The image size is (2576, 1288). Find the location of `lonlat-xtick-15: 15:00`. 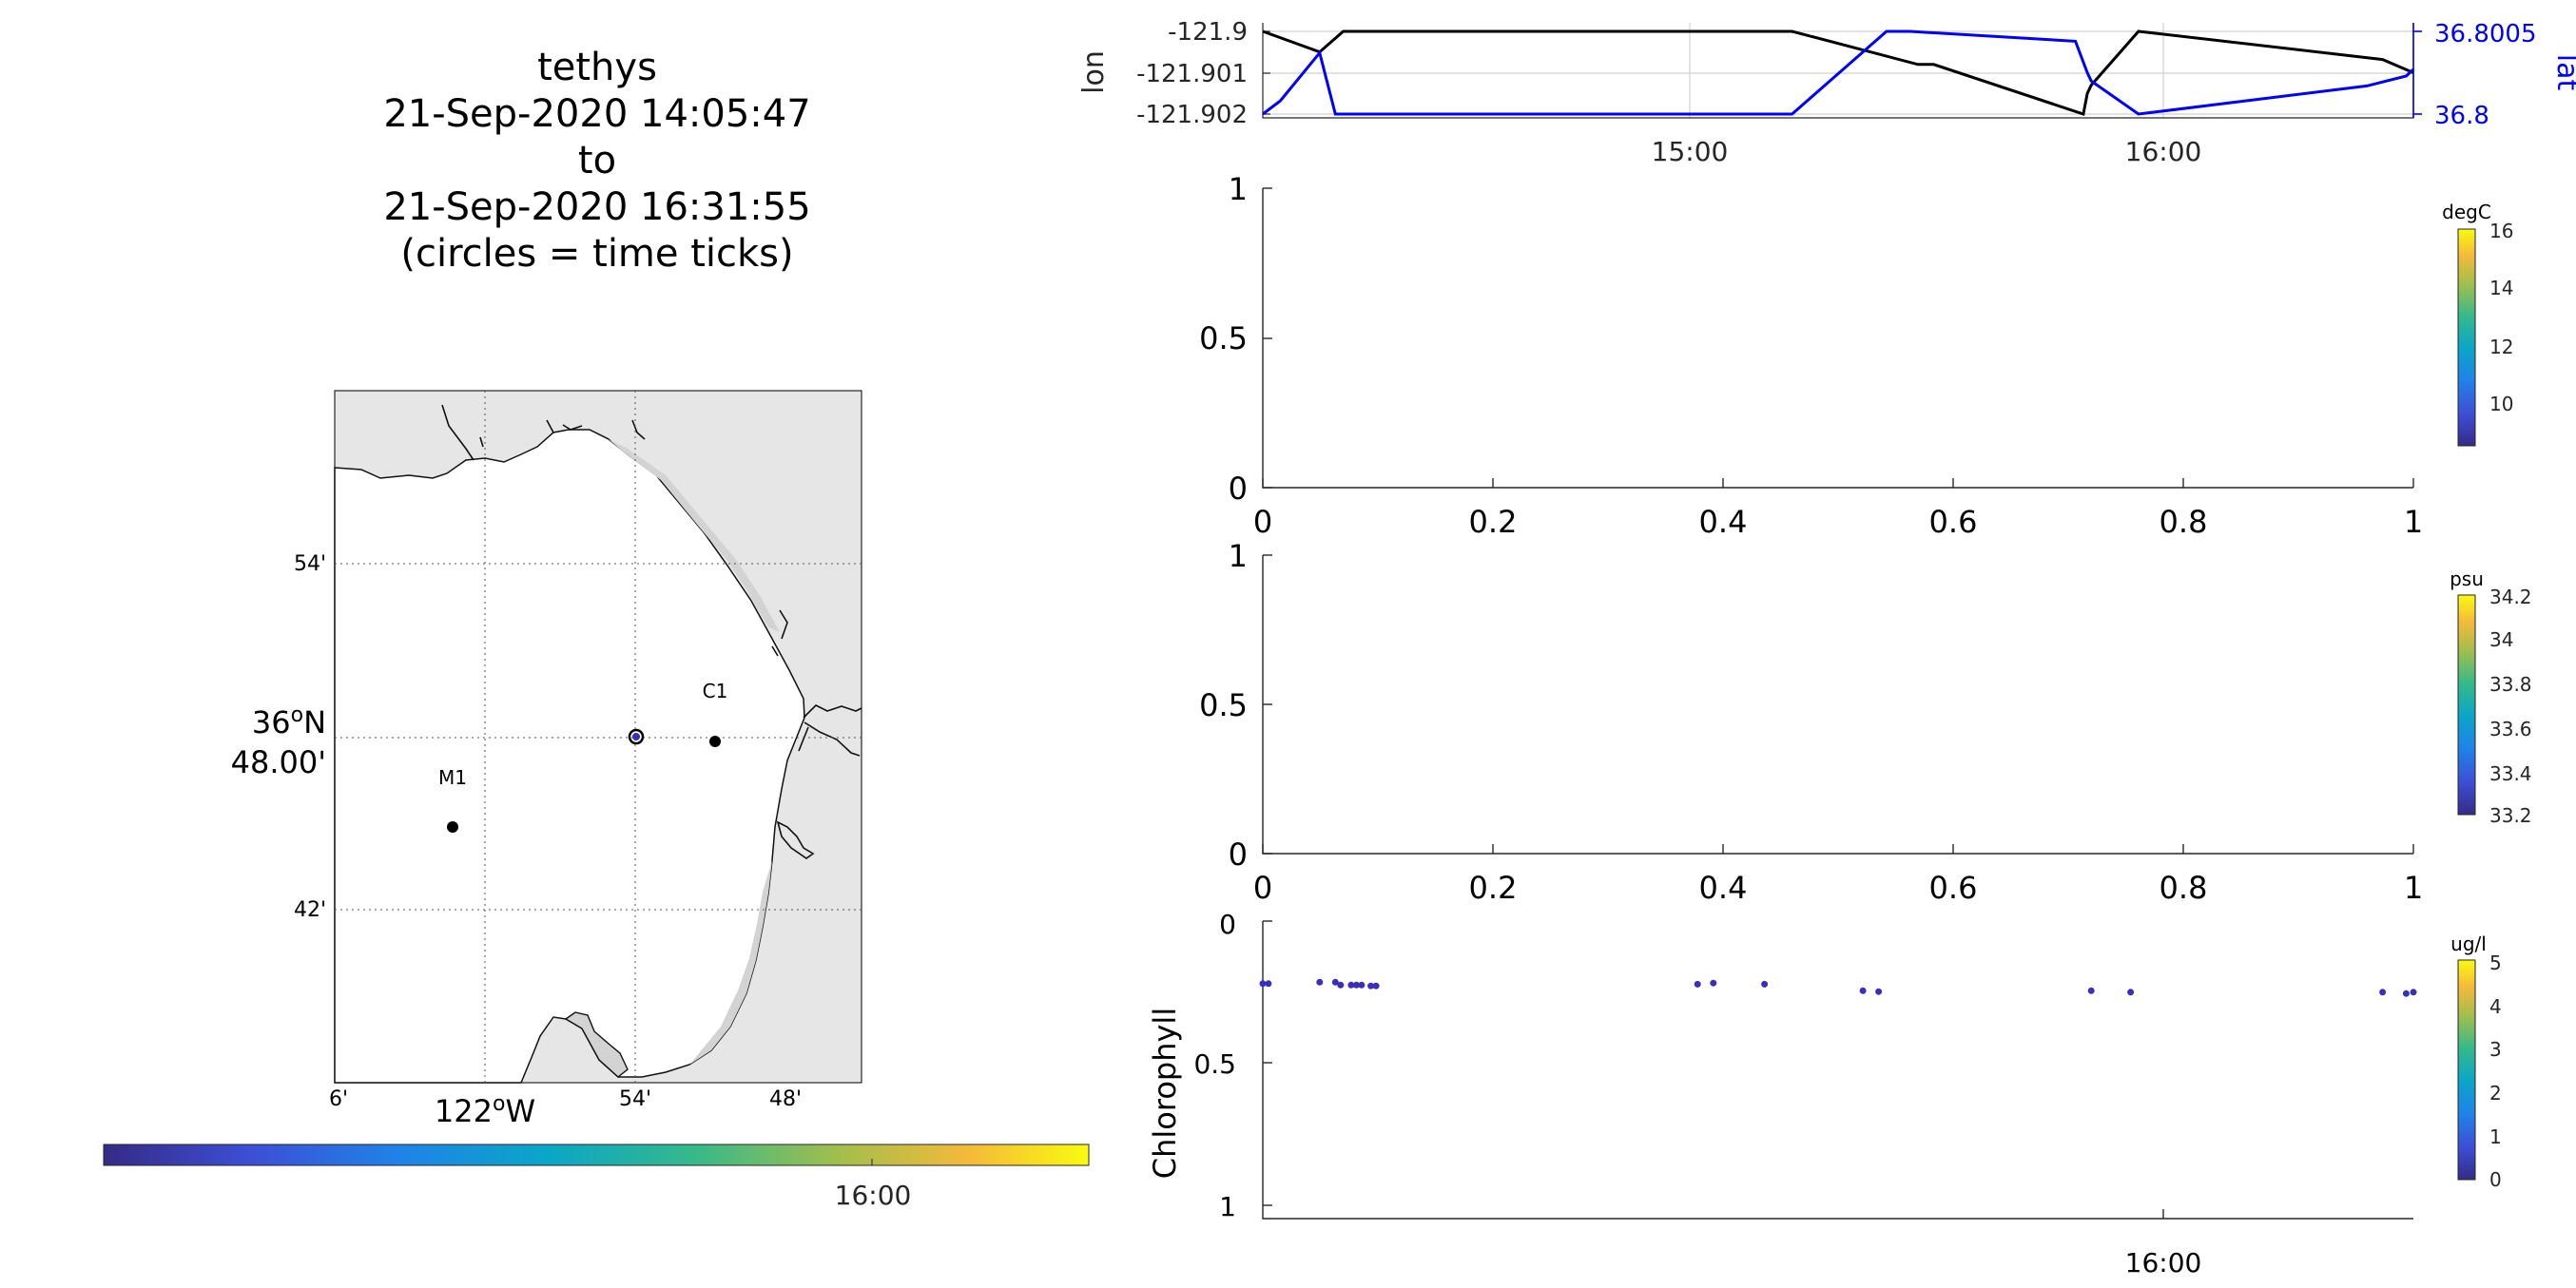

lonlat-xtick-15: 15:00 is located at coordinates (1690, 151).